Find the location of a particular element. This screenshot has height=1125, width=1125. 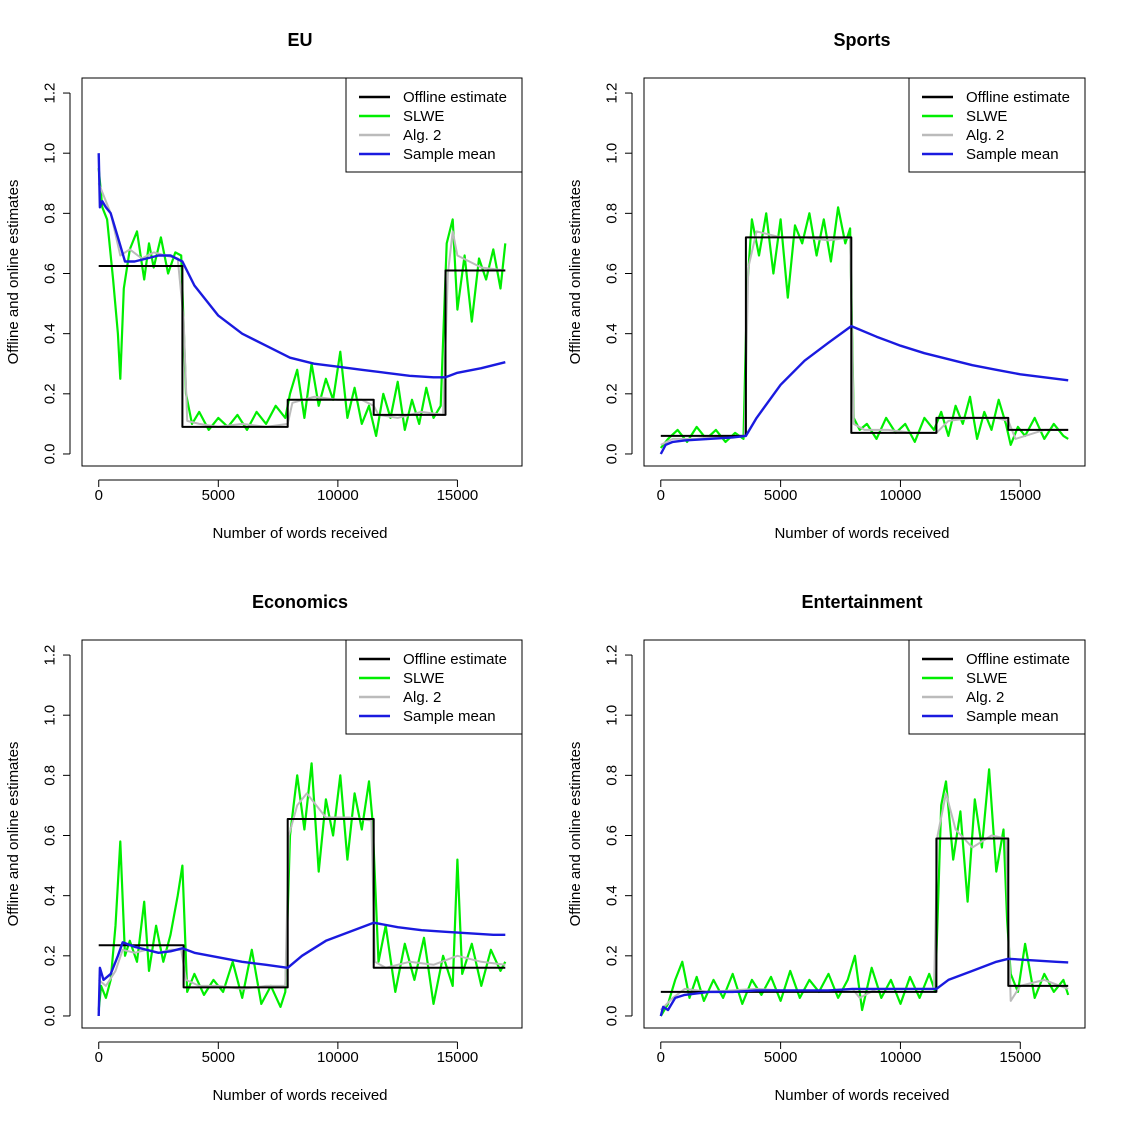

chart-title-sports: Sports is located at coordinates (861, 40).